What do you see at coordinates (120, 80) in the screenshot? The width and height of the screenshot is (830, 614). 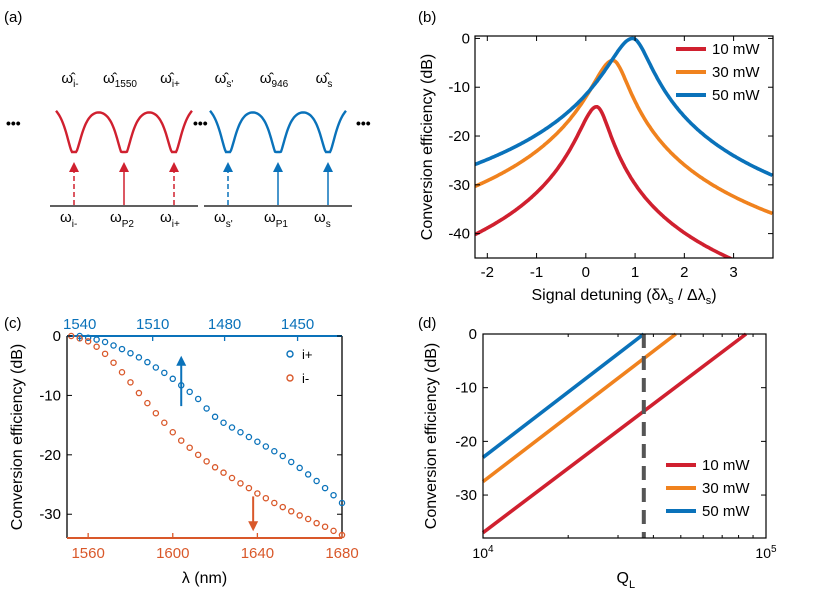 I see `left-hat-label-1: ω̂1550` at bounding box center [120, 80].